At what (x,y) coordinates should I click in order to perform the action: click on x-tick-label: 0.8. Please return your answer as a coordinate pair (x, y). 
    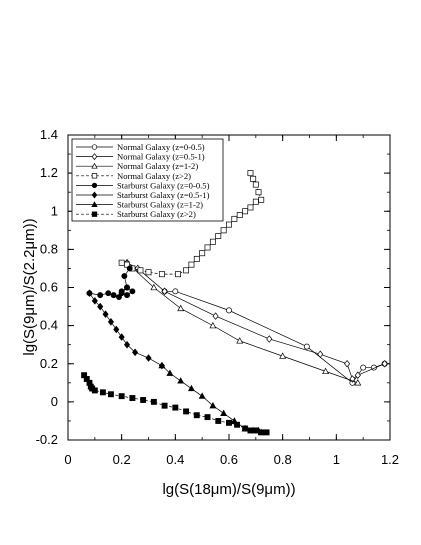
    Looking at the image, I should click on (283, 459).